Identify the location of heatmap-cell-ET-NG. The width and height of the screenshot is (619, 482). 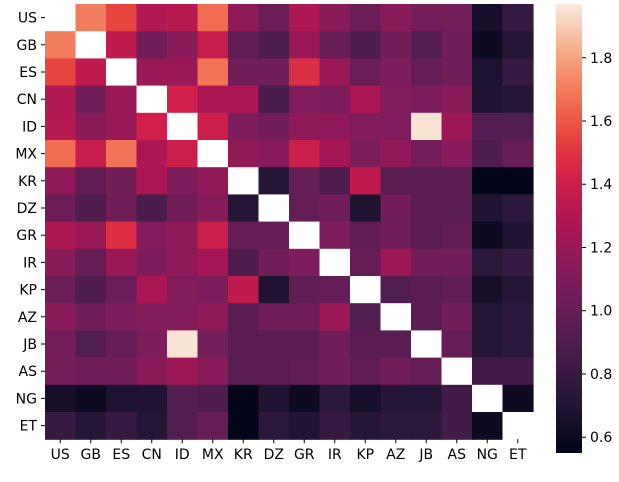
(488, 426).